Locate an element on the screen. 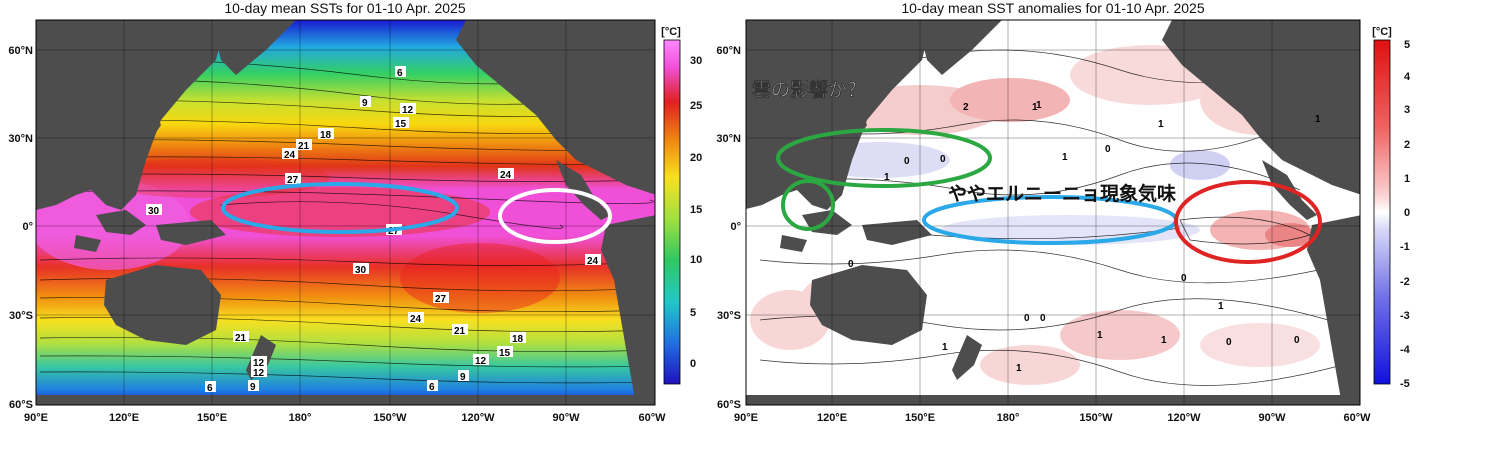 The height and width of the screenshot is (455, 1490). svg-text: 90°E is located at coordinates (36, 418).